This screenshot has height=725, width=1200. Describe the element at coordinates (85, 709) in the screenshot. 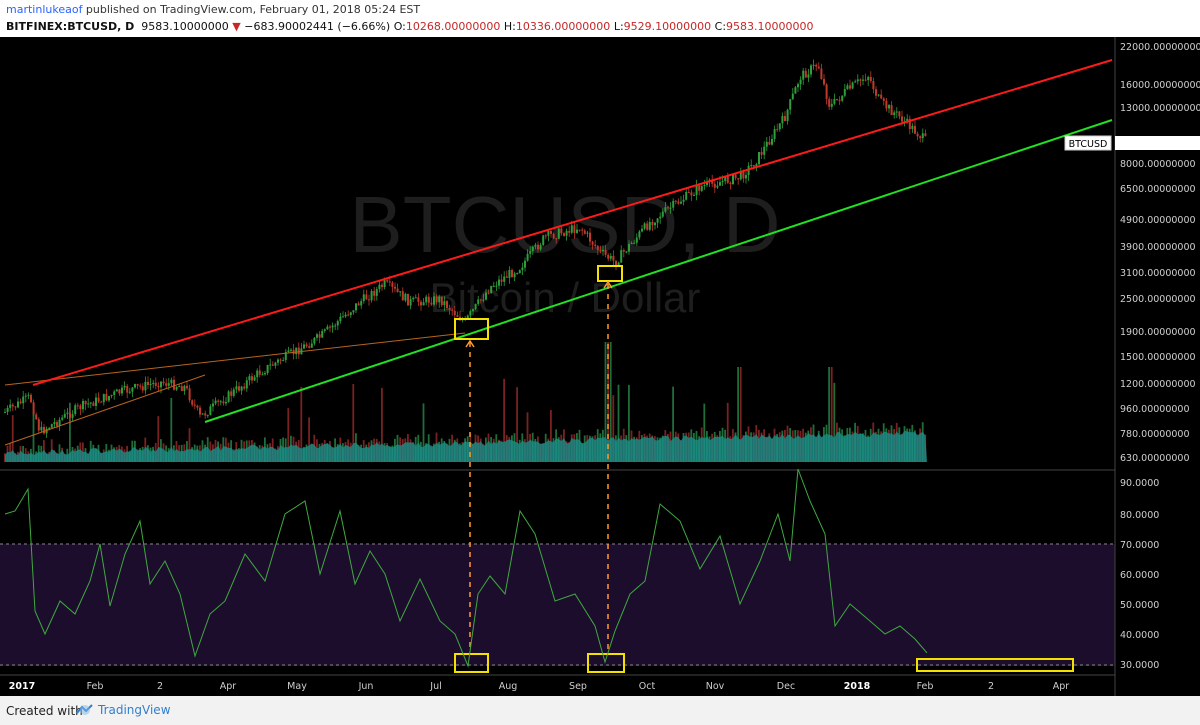

I see `tradingview-logo-icon` at that location.